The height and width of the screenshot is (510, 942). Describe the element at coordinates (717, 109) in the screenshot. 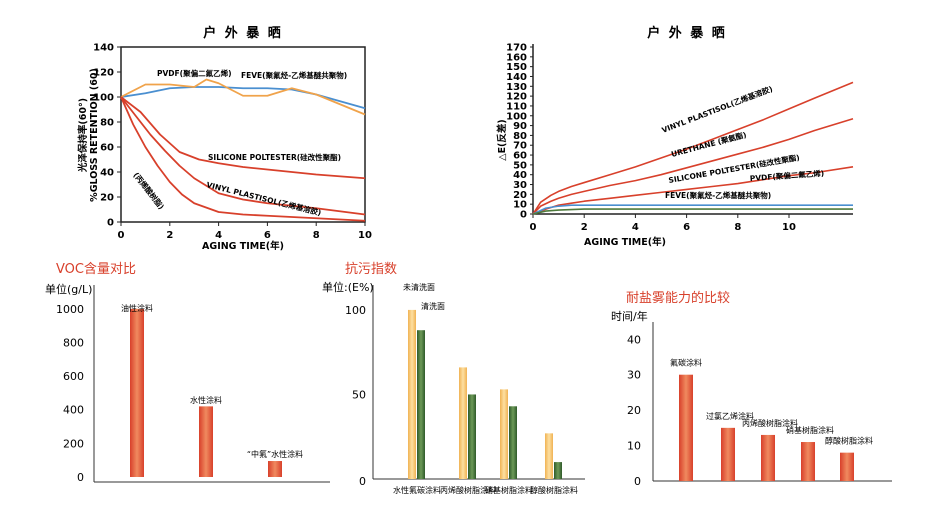

I see `series-label: VINYL PLASTISOL(乙烯基溶胶)` at that location.